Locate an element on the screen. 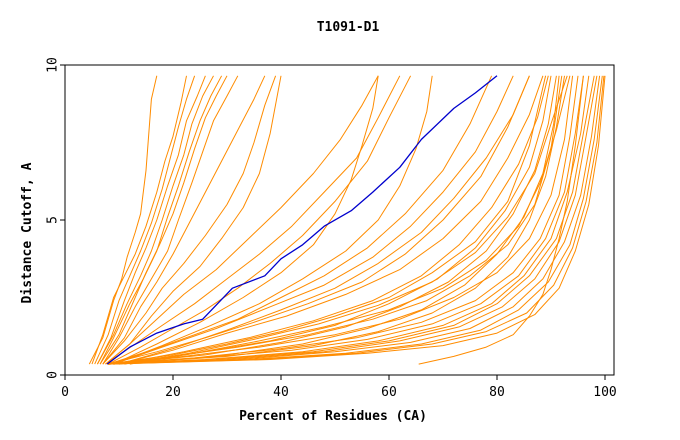  x-tick-label: 20 is located at coordinates (173, 392).